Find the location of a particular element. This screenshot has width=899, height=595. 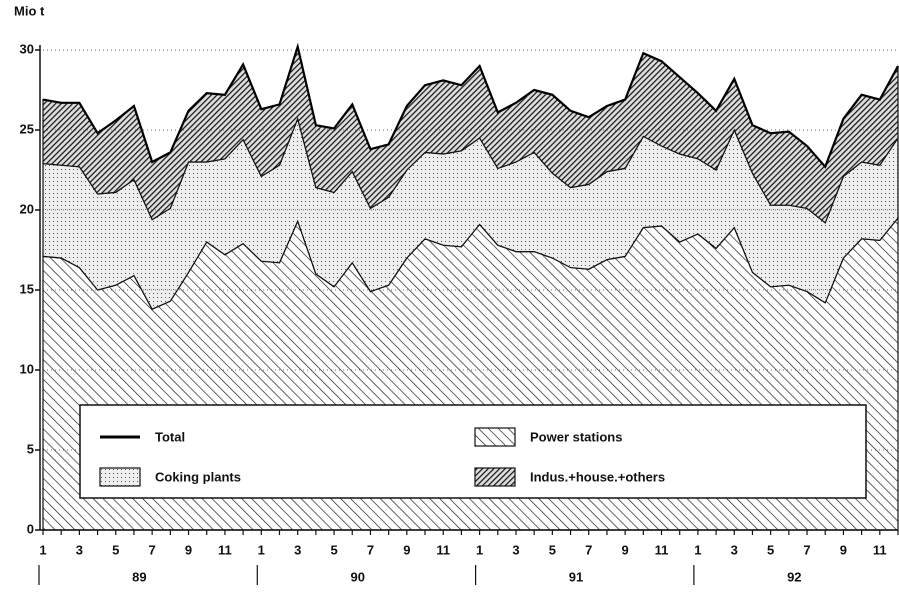

legend-label: Power stations is located at coordinates (576, 436).